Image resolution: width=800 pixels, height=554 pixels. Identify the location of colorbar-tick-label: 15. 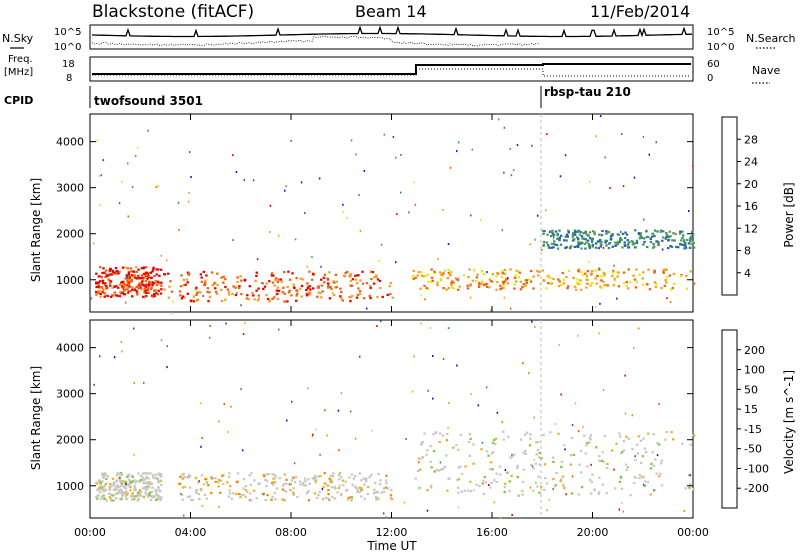
(751, 409).